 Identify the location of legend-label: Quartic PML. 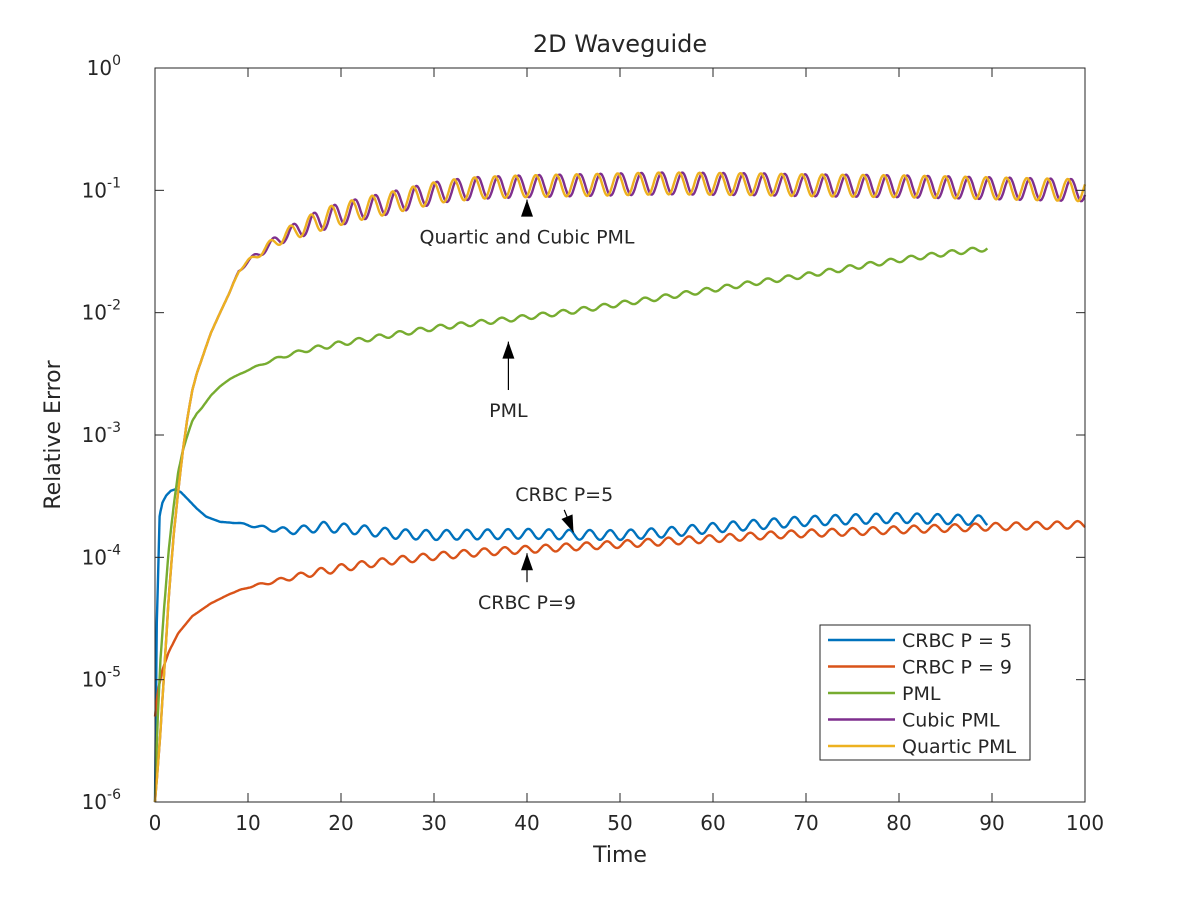
(959, 747).